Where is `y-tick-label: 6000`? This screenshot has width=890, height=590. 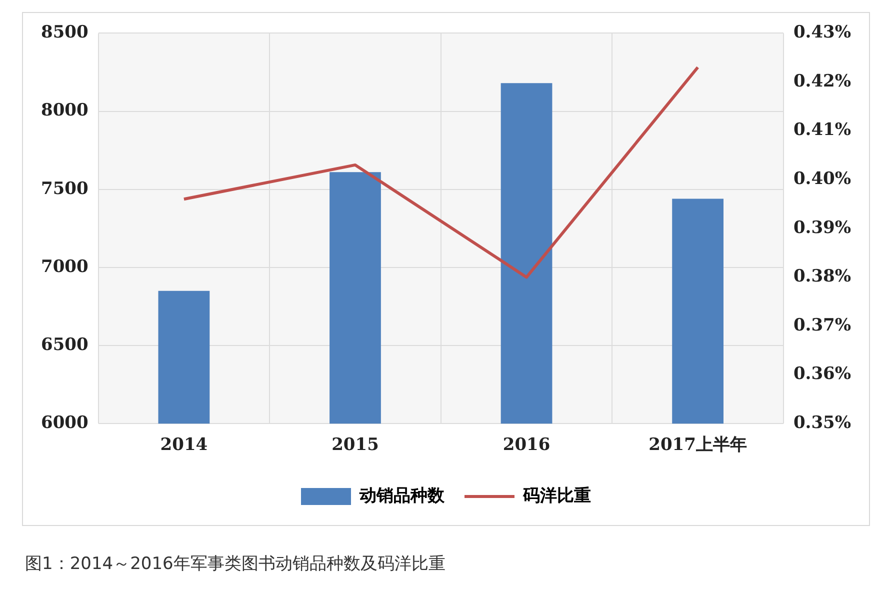 y-tick-label: 6000 is located at coordinates (64, 423).